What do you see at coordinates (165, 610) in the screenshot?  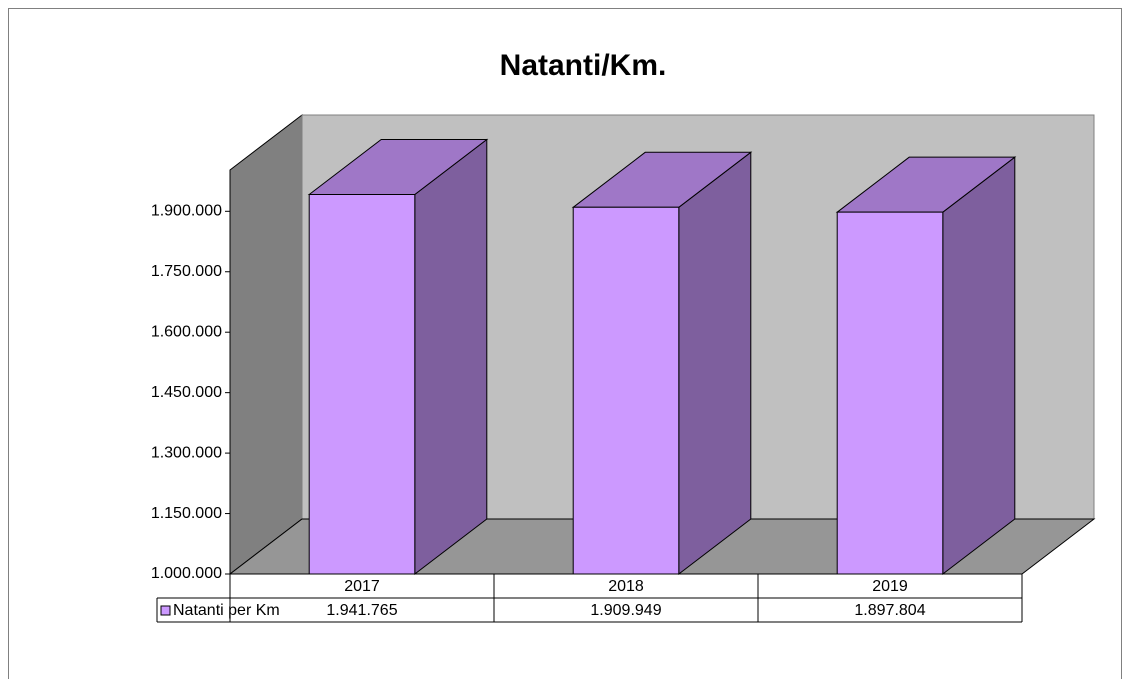 I see `legend-key` at bounding box center [165, 610].